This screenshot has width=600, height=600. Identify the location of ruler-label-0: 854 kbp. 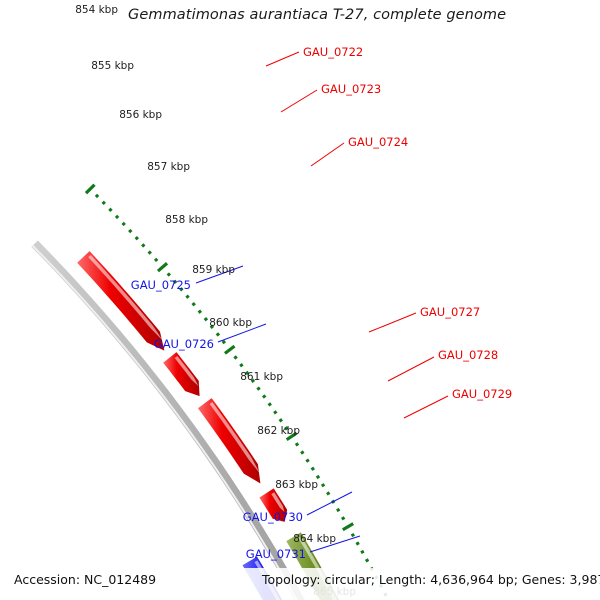
(96, 10).